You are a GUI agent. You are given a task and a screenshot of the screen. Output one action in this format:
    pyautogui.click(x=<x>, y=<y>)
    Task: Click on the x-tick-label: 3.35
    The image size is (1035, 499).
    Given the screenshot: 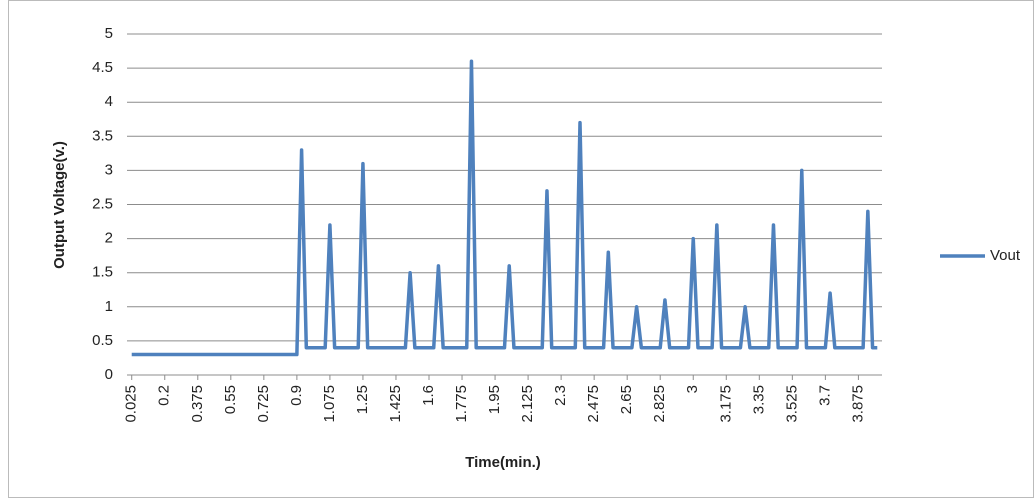 What is the action you would take?
    pyautogui.click(x=758, y=399)
    